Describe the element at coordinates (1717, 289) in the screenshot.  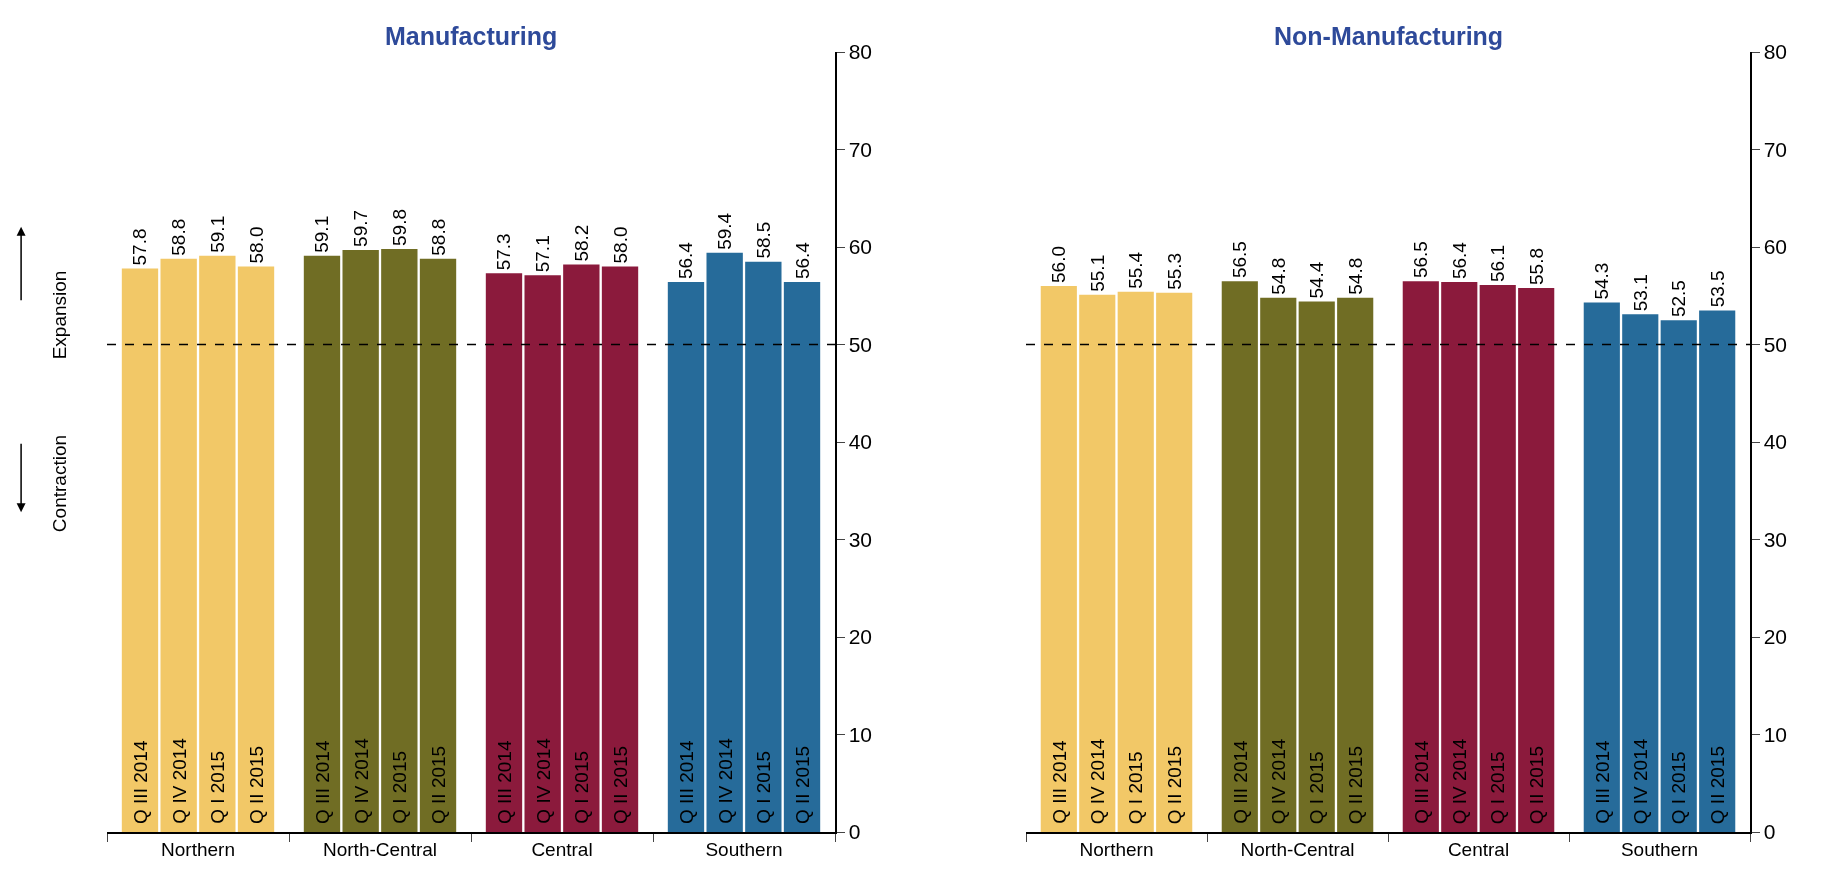
I see `data-label: 53.5` at that location.